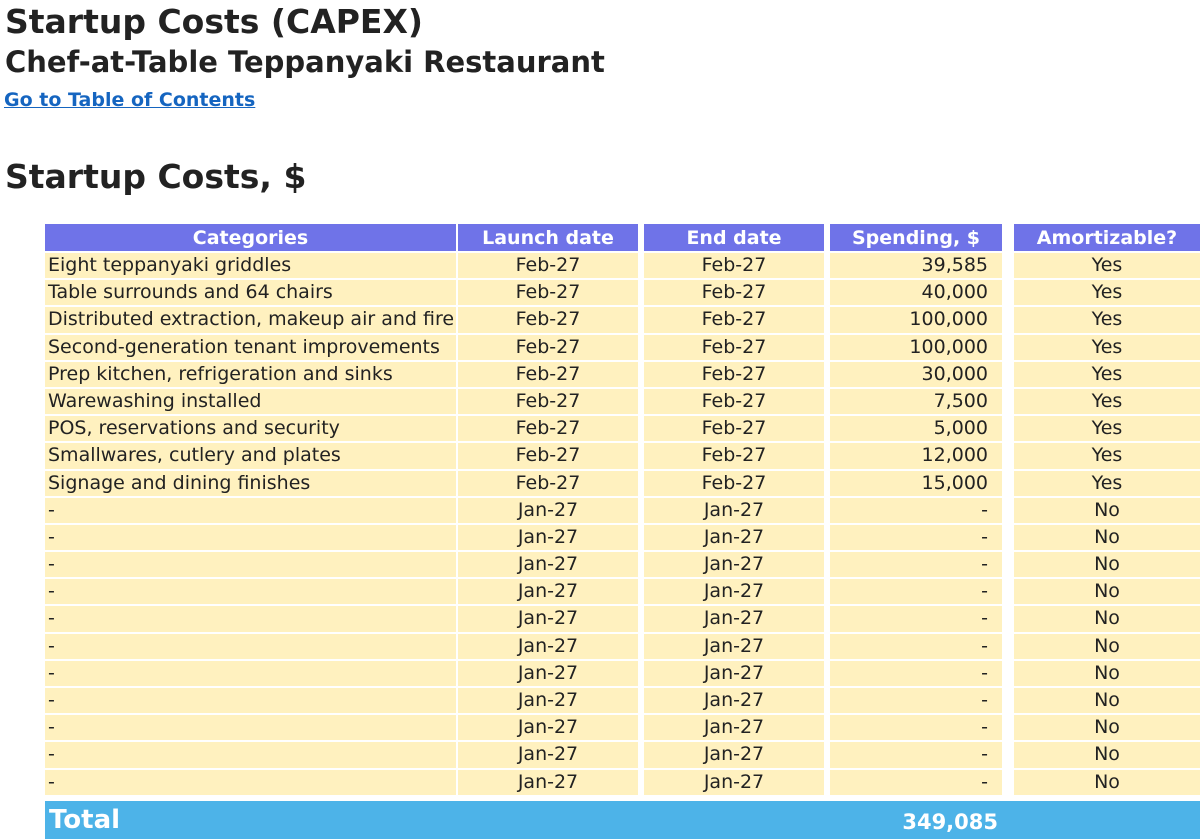 Image resolution: width=1200 pixels, height=839 pixels. I want to click on spending-cell: 15,000, so click(916, 483).